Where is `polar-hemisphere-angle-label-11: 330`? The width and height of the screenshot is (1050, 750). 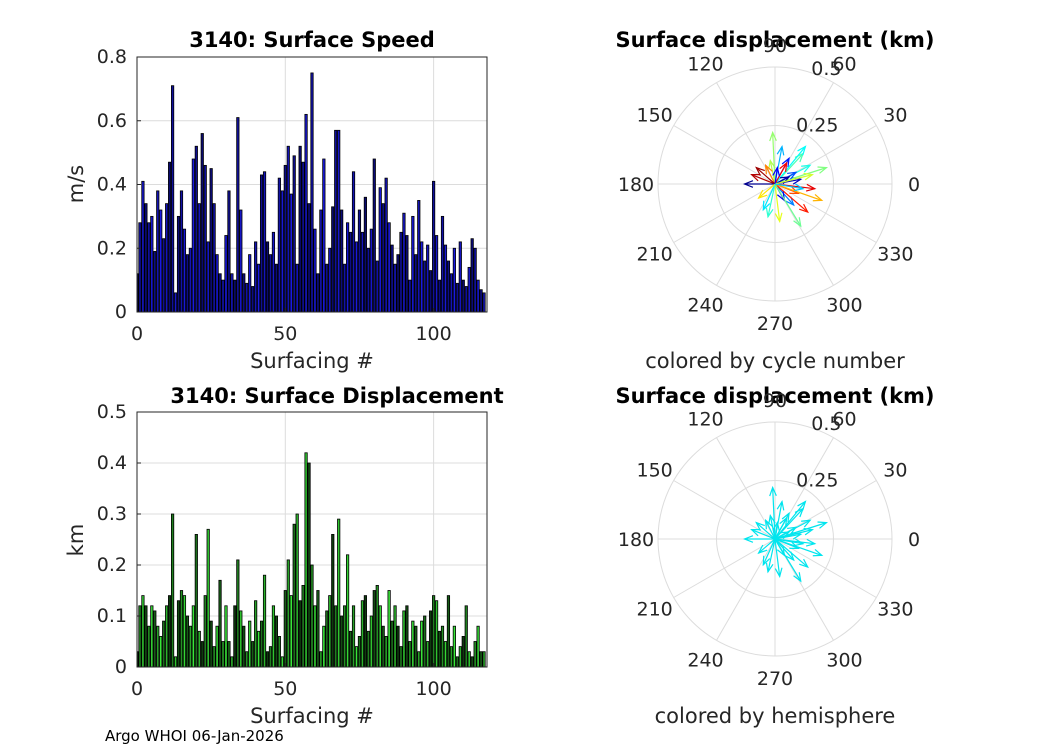 polar-hemisphere-angle-label-11: 330 is located at coordinates (895, 610).